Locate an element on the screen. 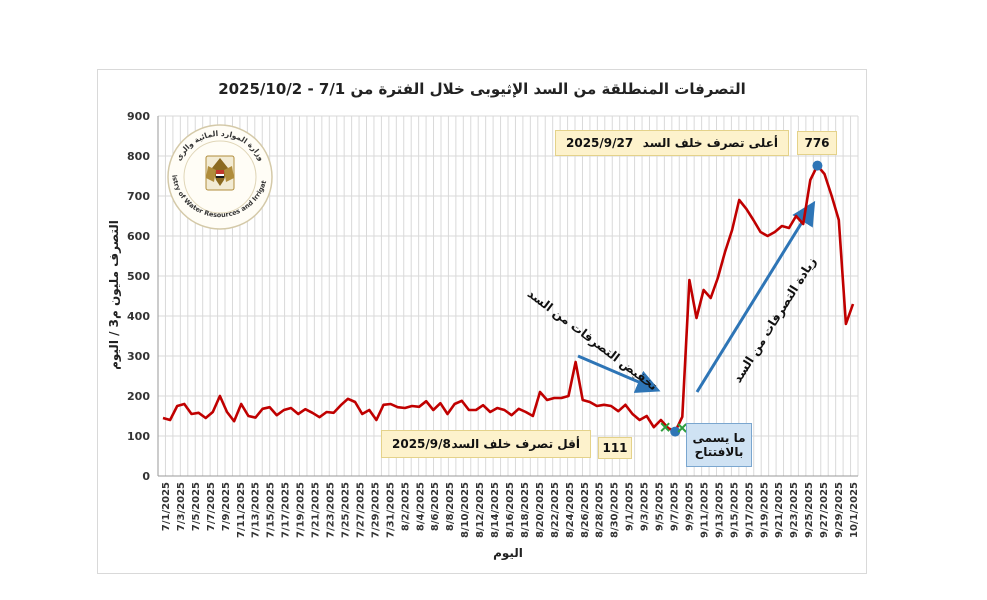  x-tick-label: 8/16/2025 is located at coordinates (510, 510).